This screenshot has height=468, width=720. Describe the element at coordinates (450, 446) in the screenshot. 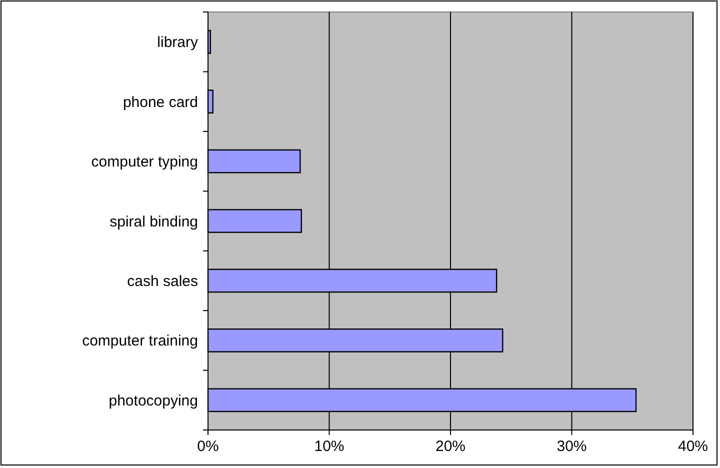

I see `x-tick-label: 20%` at that location.